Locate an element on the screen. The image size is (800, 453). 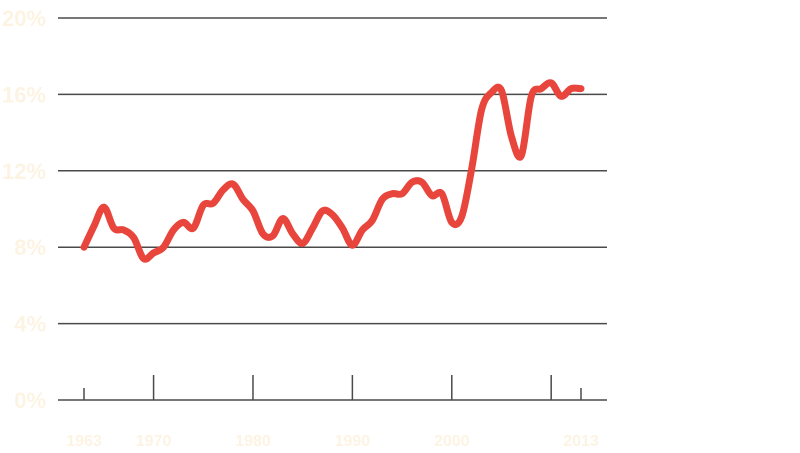
y-axis-tick-labels: 0% 4% 8% 12% 16% 20% is located at coordinates (24, 209).